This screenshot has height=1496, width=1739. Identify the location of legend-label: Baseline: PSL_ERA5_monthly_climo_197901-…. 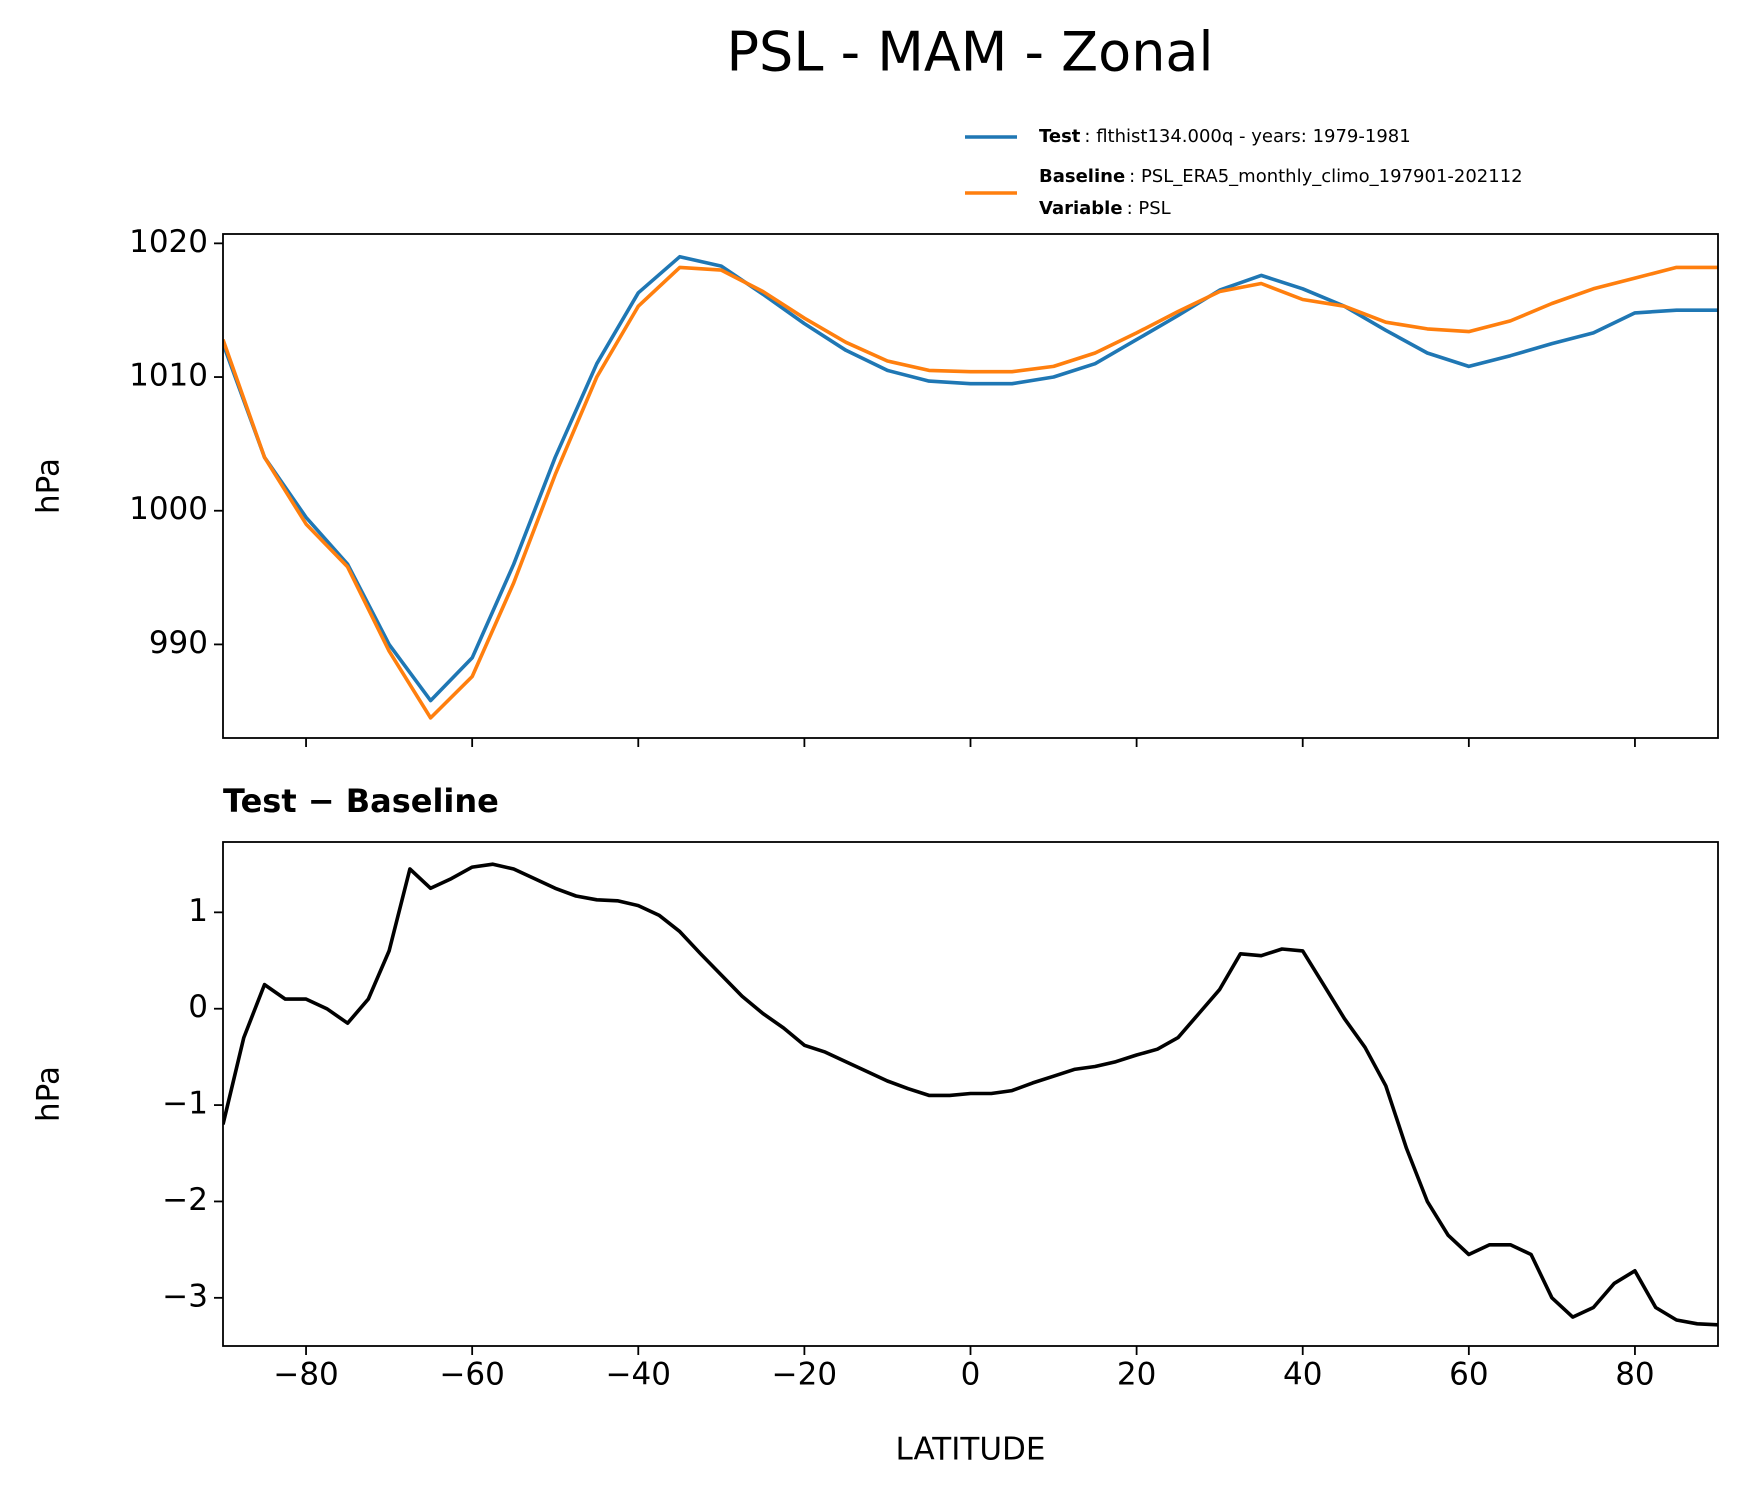
(1281, 176).